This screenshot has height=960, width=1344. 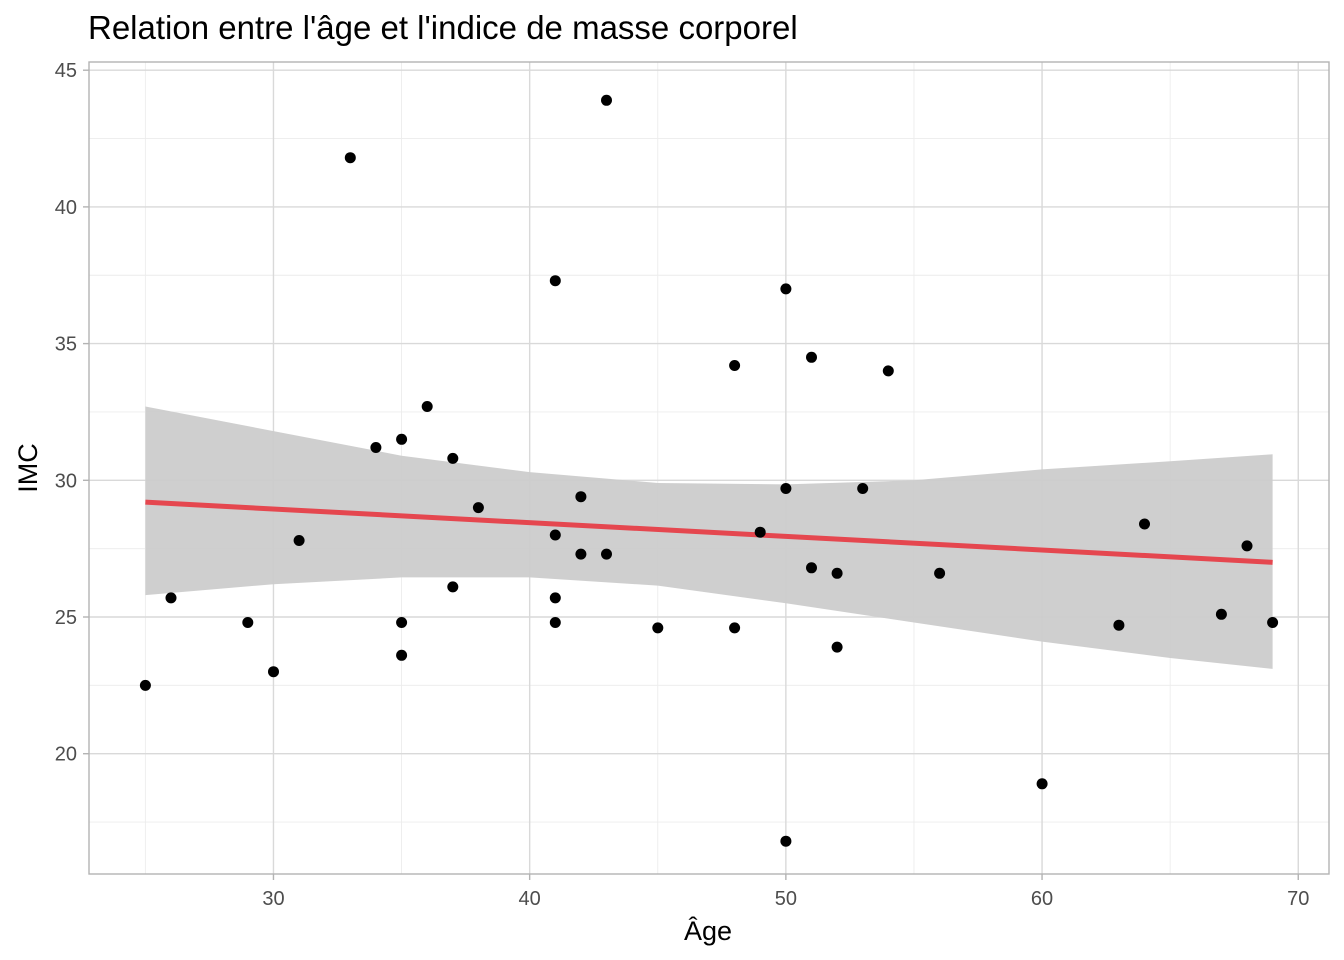 I want to click on x-tick-label: 60, so click(x=1042, y=899).